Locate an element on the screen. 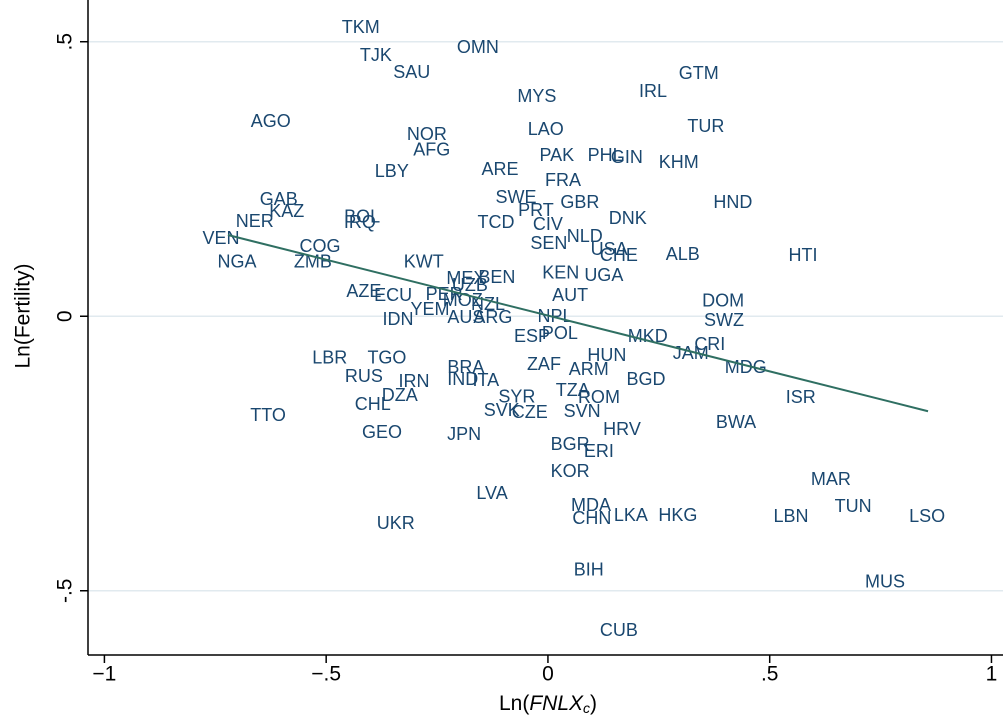 This screenshot has width=1003, height=721. point-label: JPN is located at coordinates (464, 434).